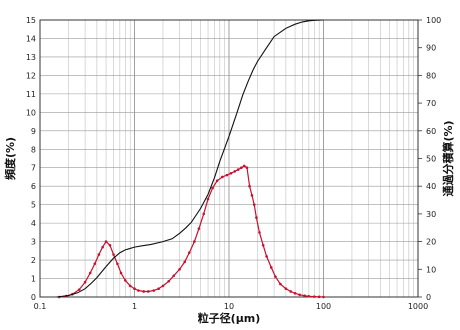 The height and width of the screenshot is (330, 460). What do you see at coordinates (33, 297) in the screenshot?
I see `y-left-tick-label: 0` at bounding box center [33, 297].